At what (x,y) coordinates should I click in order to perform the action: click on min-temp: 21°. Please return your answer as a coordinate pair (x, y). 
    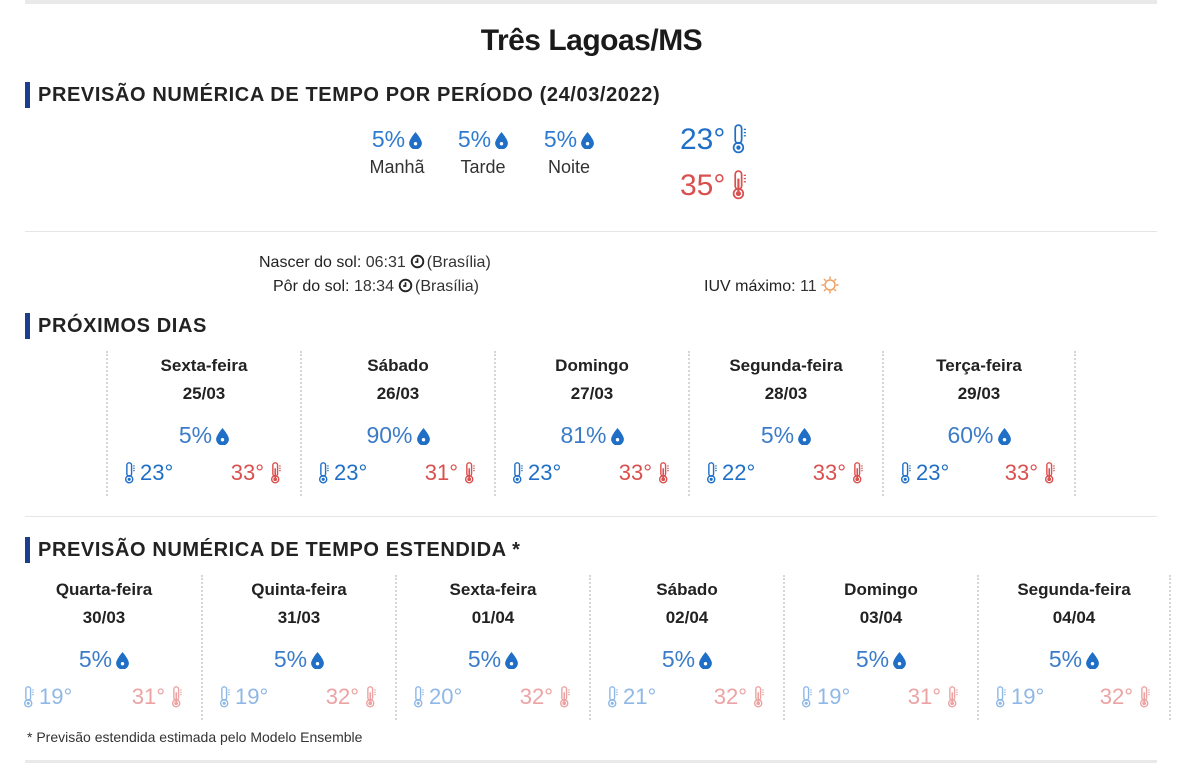
    Looking at the image, I should click on (631, 697).